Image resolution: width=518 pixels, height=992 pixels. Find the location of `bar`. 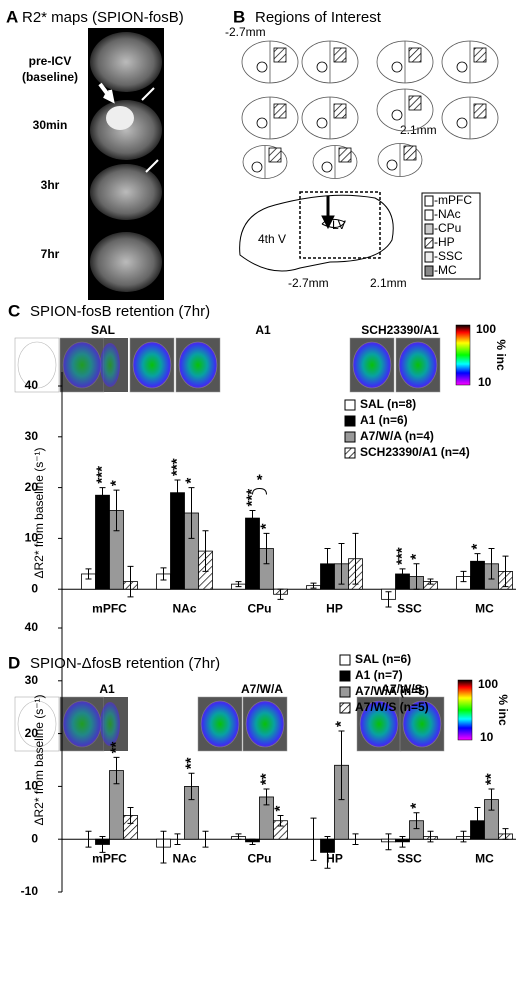

bar is located at coordinates (177, 541).